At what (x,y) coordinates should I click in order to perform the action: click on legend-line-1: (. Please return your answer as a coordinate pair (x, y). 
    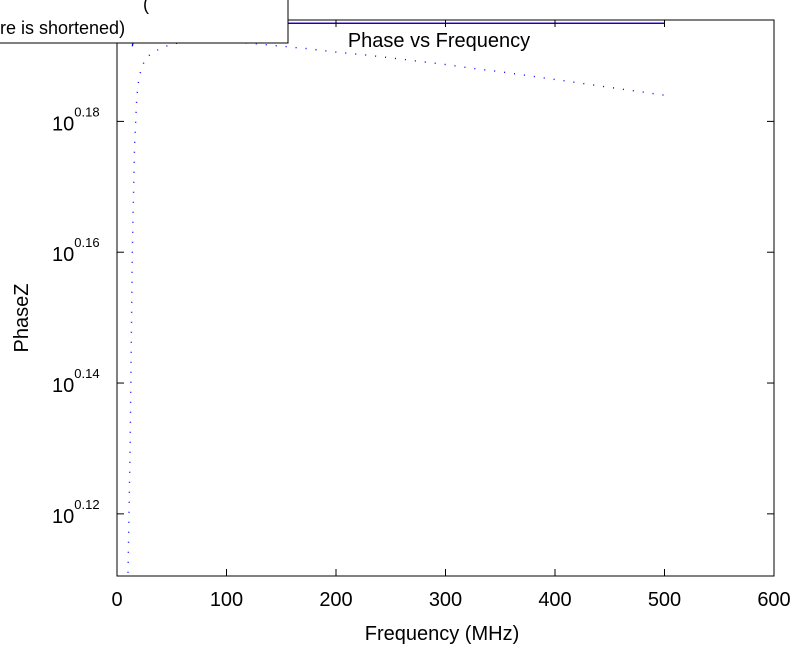
    Looking at the image, I should click on (146, 7).